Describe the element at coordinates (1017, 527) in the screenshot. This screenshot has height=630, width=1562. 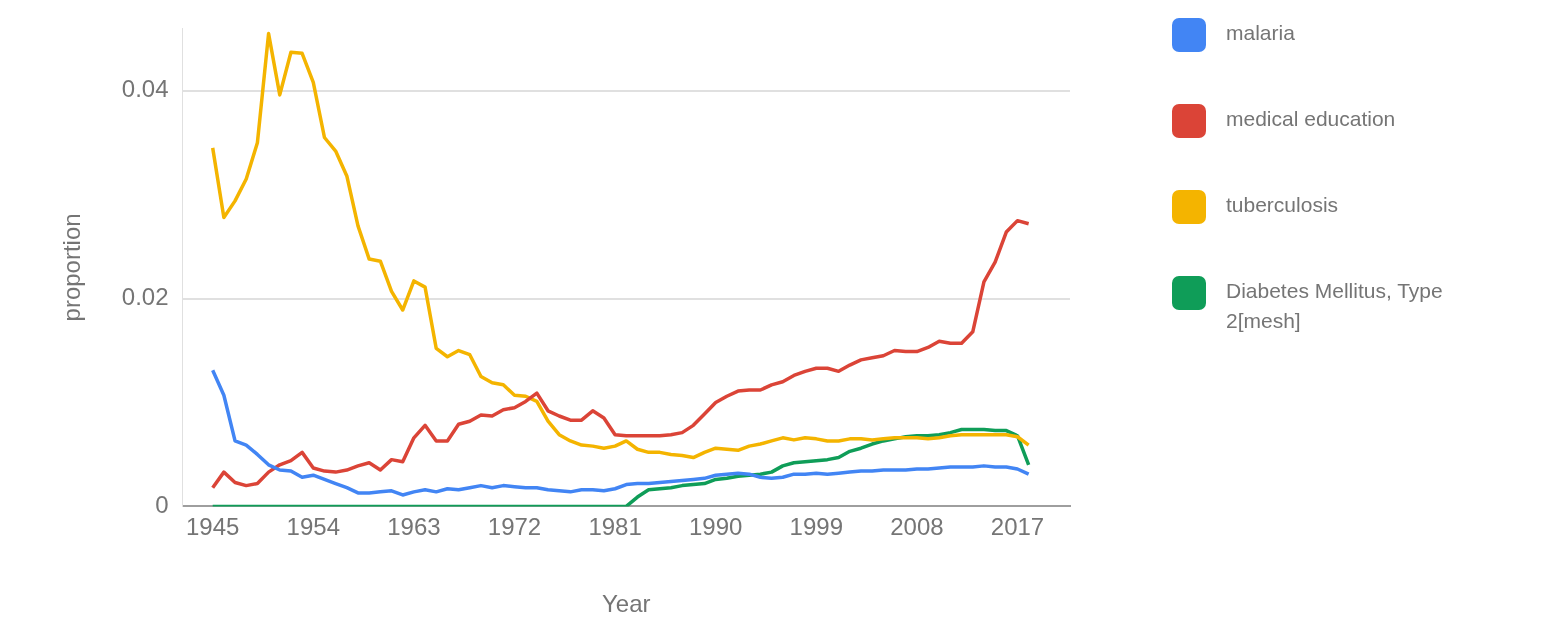
I see `x-tick-label: 2017` at that location.